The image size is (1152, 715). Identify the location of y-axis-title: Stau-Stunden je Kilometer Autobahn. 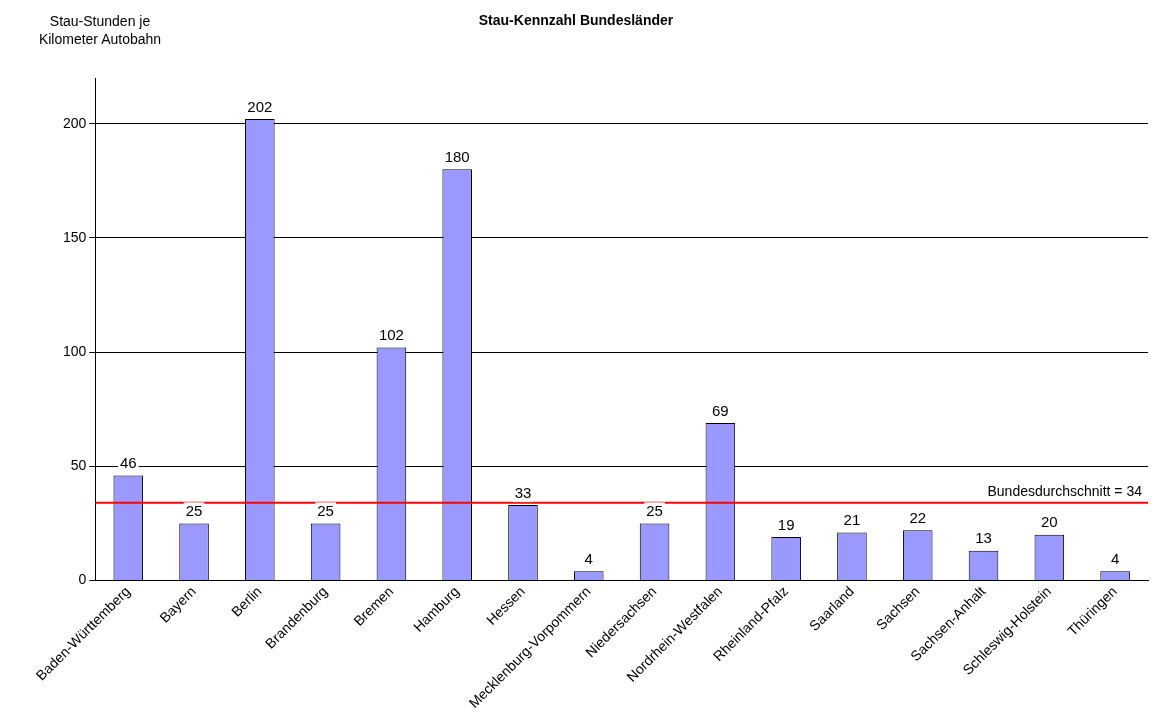
(100, 30).